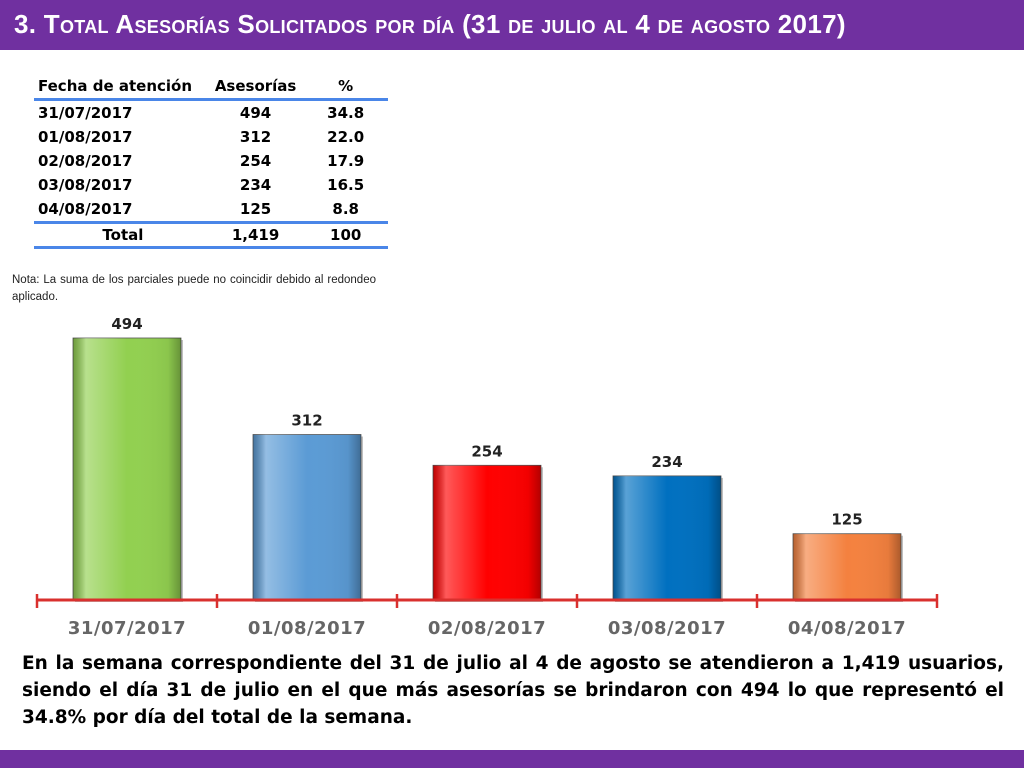  Describe the element at coordinates (255, 235) in the screenshot. I see `total-count: 1,419` at that location.